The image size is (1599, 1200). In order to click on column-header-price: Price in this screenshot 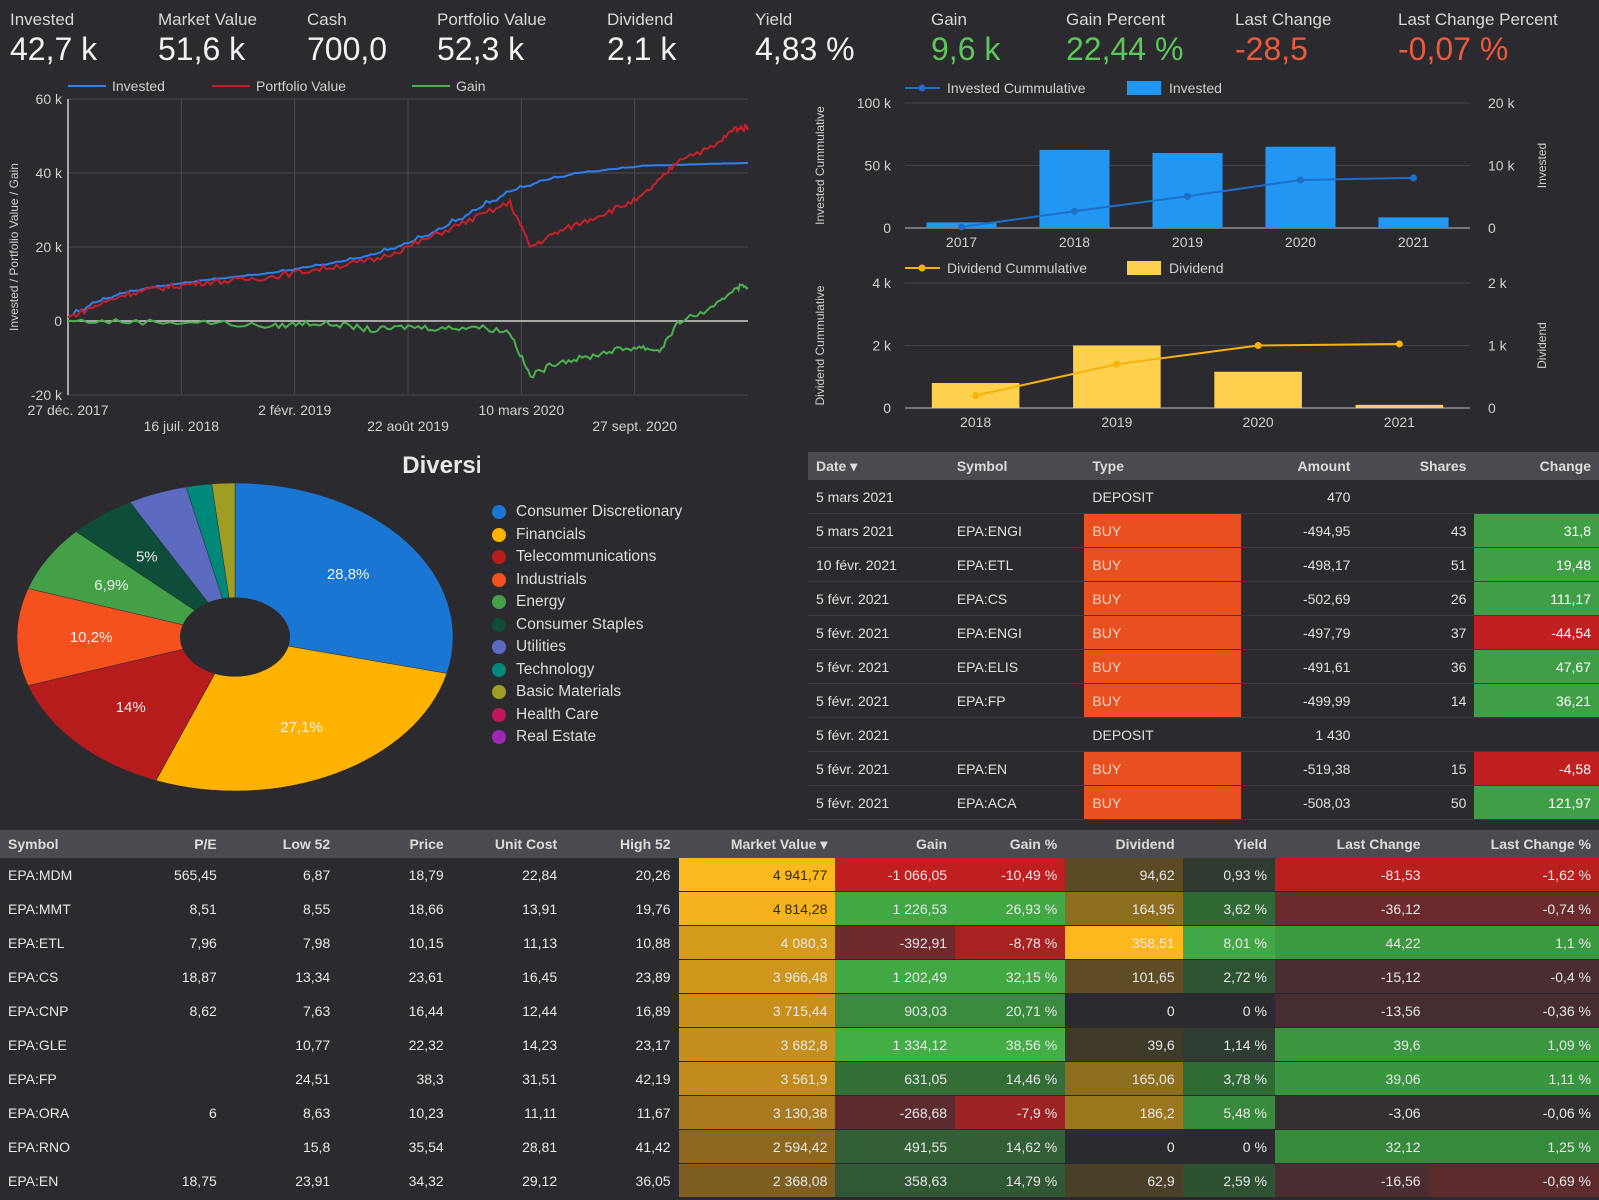, I will do `click(395, 844)`.